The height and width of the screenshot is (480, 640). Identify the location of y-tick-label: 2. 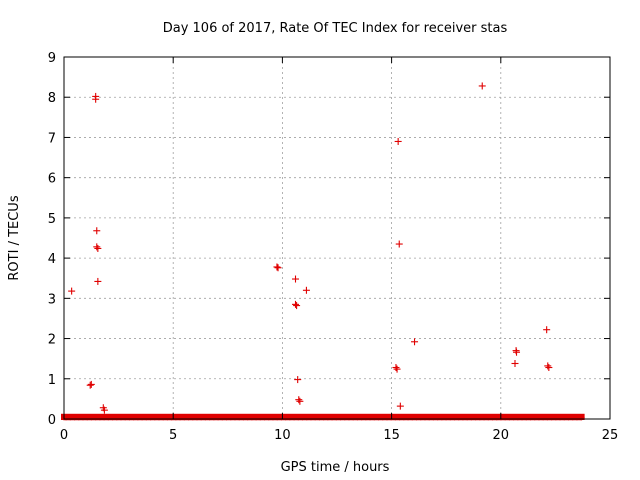
(52, 340).